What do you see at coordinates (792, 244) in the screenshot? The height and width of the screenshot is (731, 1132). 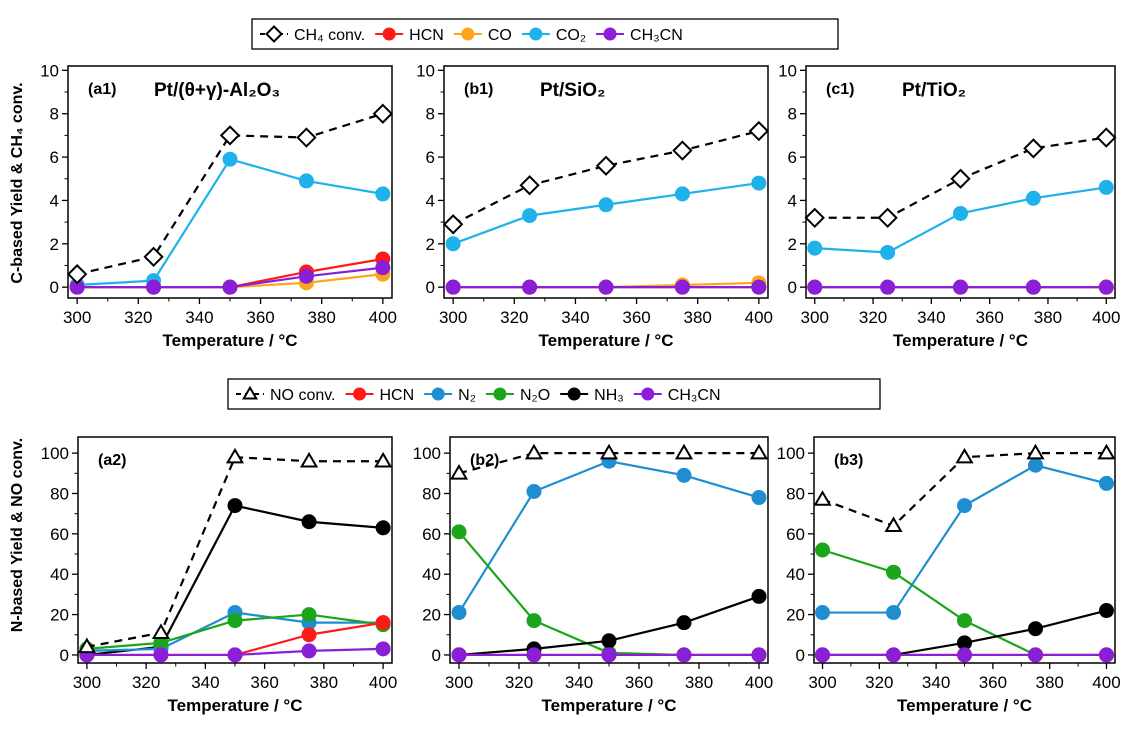 I see `y-tick-label: 2` at bounding box center [792, 244].